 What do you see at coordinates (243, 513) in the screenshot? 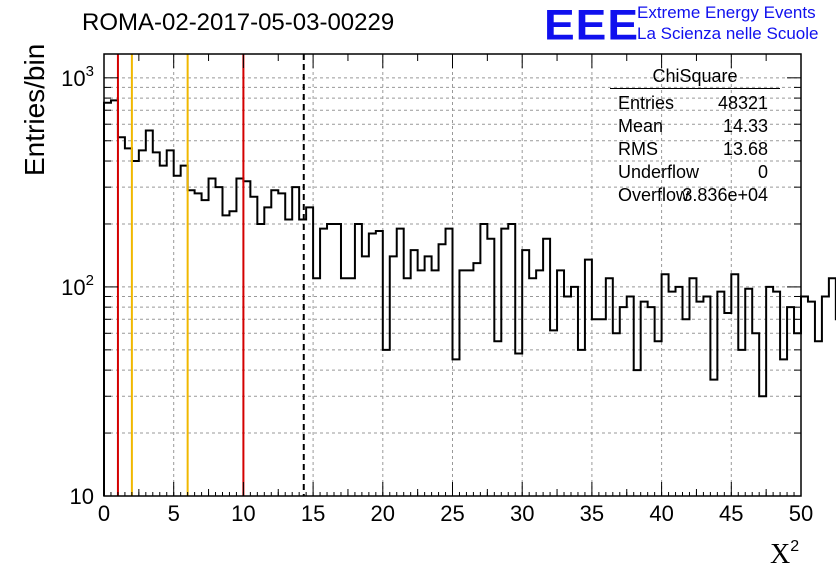
I see `x-tick-label: 10` at bounding box center [243, 513].